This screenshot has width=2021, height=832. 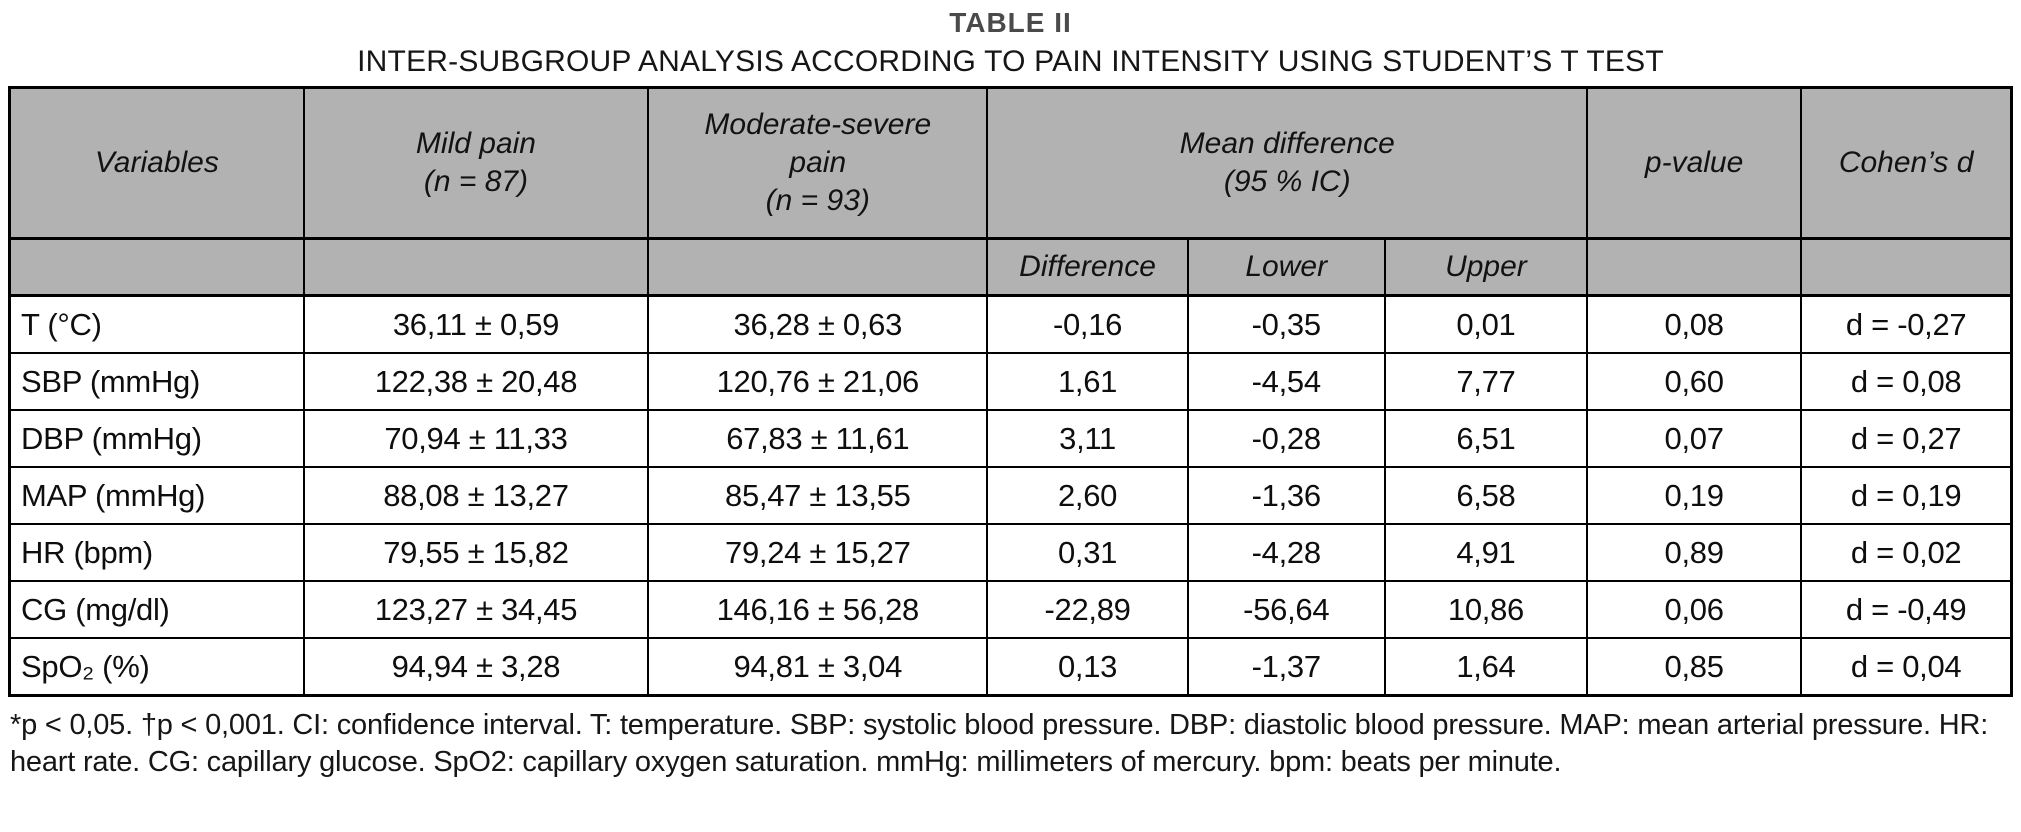 What do you see at coordinates (1486, 324) in the screenshot?
I see `value-cell: 0,01` at bounding box center [1486, 324].